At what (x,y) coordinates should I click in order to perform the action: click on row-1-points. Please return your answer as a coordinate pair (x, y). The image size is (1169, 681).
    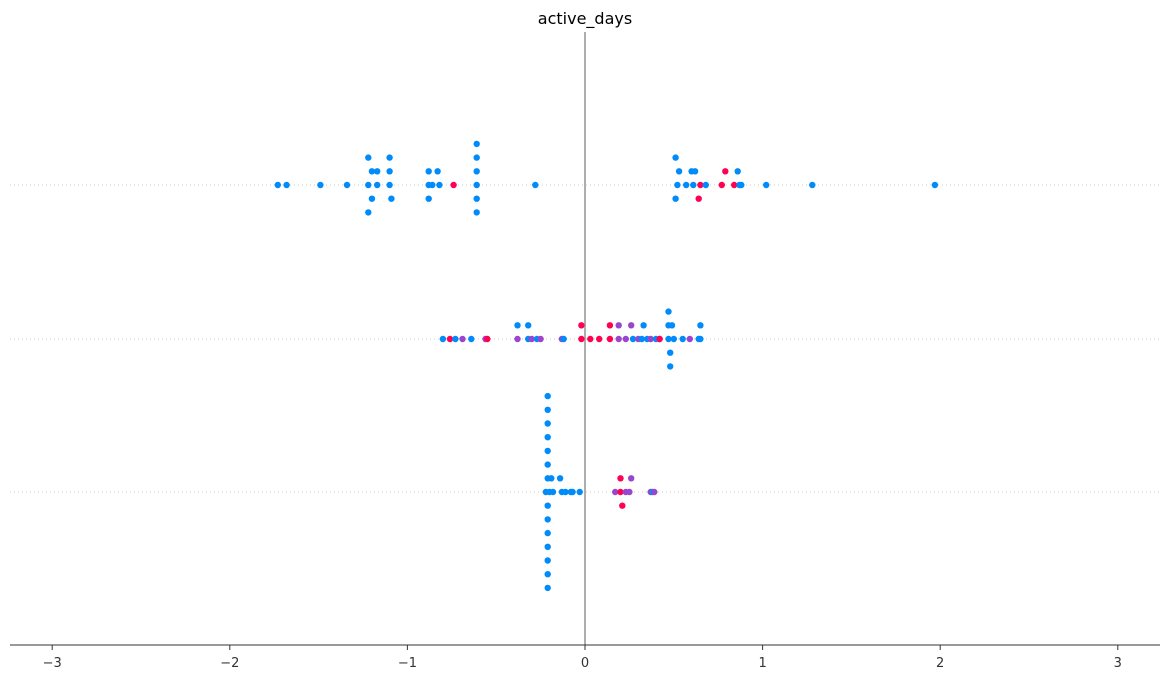
    Looking at the image, I should click on (606, 178).